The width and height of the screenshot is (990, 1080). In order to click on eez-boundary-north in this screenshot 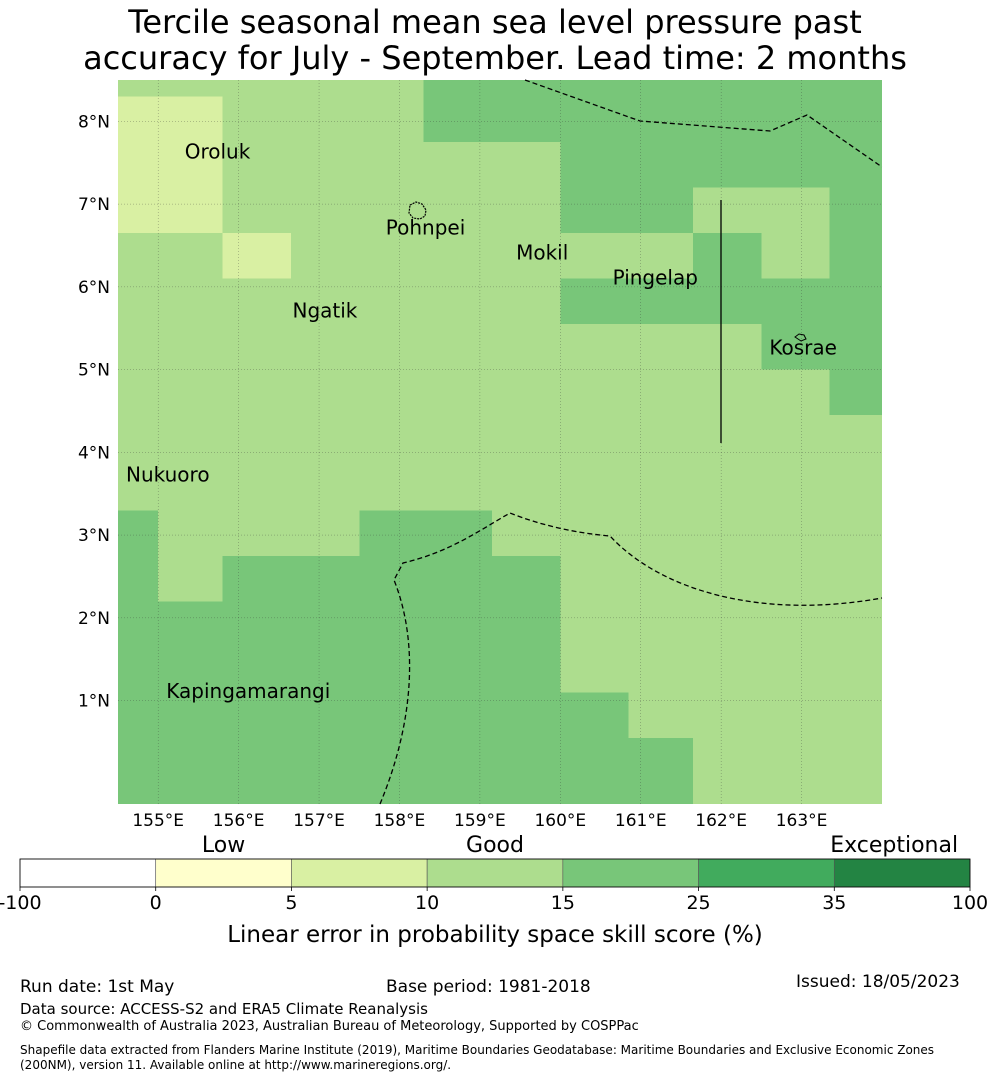, I will do `click(703, 123)`.